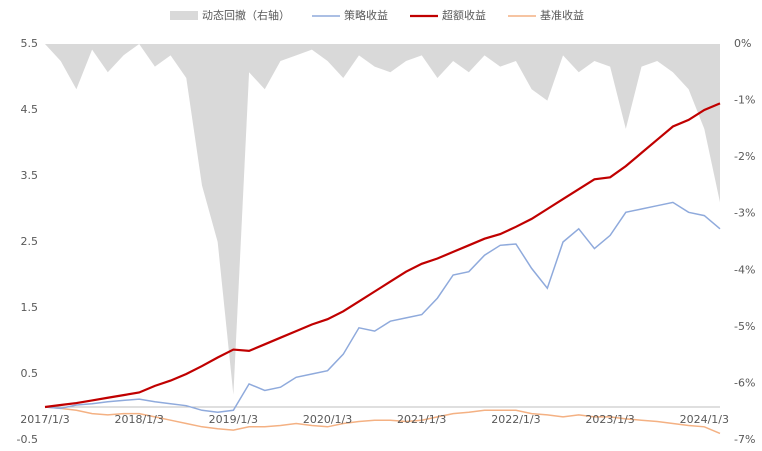 This screenshot has width=762, height=451. Describe the element at coordinates (744, 100) in the screenshot. I see `y2-tick-label: -1%` at that location.